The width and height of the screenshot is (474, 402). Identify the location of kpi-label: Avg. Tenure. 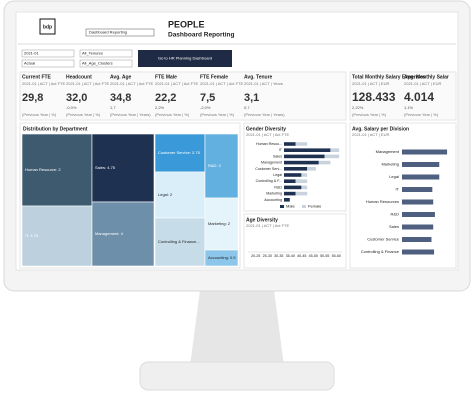
(258, 77).